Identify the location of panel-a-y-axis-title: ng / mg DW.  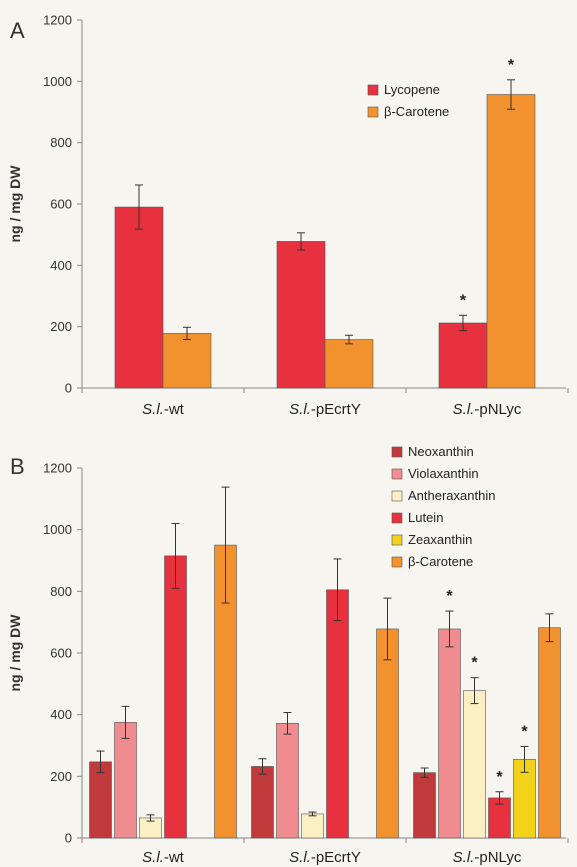
(15, 204).